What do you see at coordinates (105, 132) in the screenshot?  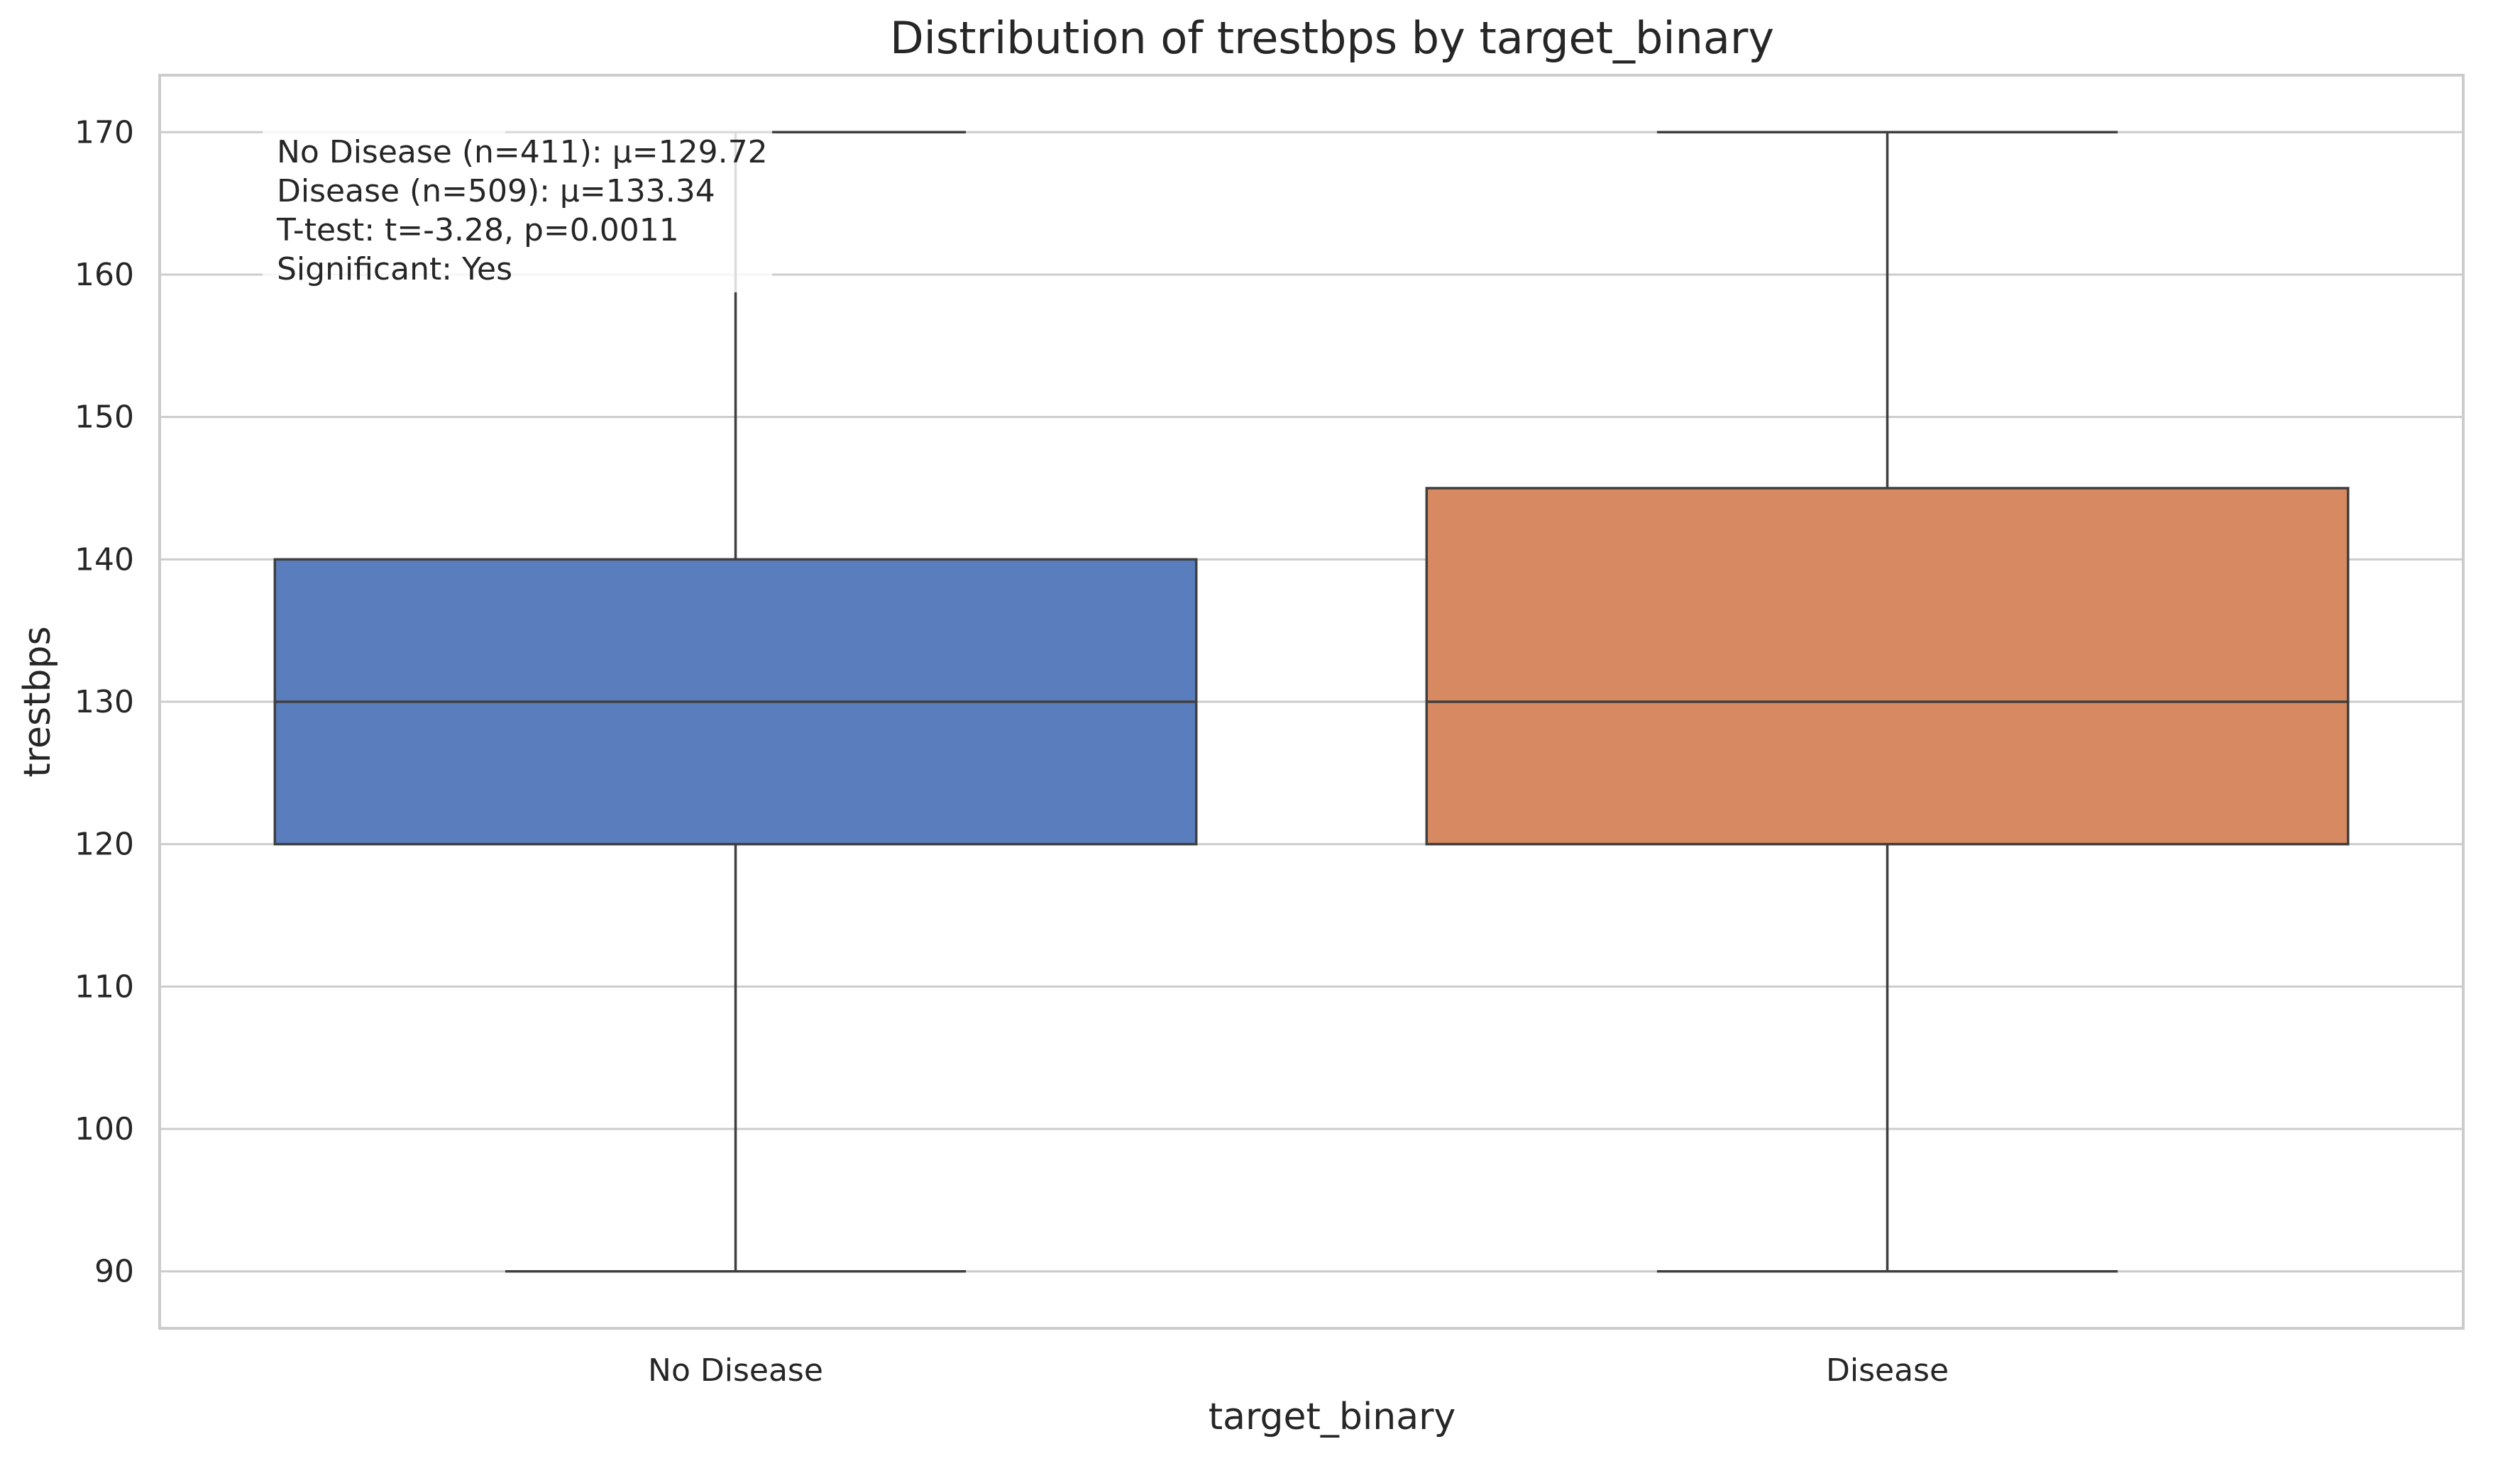 I see `y-tick-label: 170` at bounding box center [105, 132].